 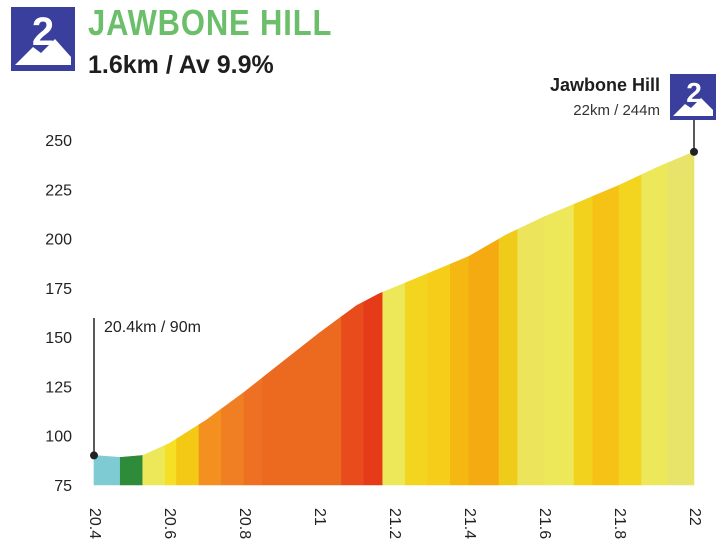 What do you see at coordinates (58, 338) in the screenshot?
I see `y-tick-label: 150` at bounding box center [58, 338].